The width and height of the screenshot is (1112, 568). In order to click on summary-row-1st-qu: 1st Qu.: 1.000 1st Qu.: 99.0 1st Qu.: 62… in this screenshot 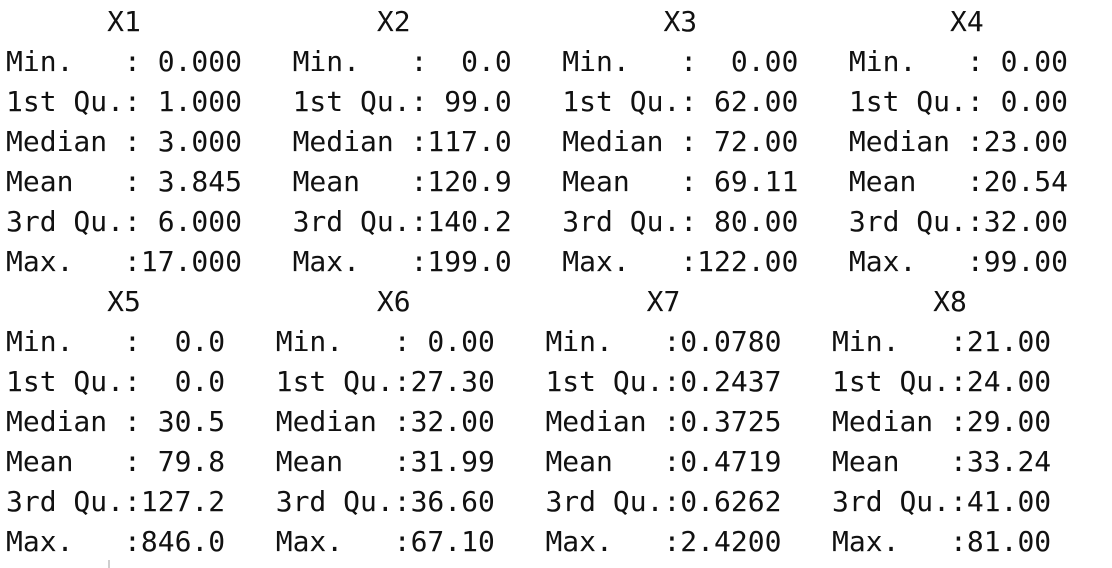, I will do `click(554, 101)`.